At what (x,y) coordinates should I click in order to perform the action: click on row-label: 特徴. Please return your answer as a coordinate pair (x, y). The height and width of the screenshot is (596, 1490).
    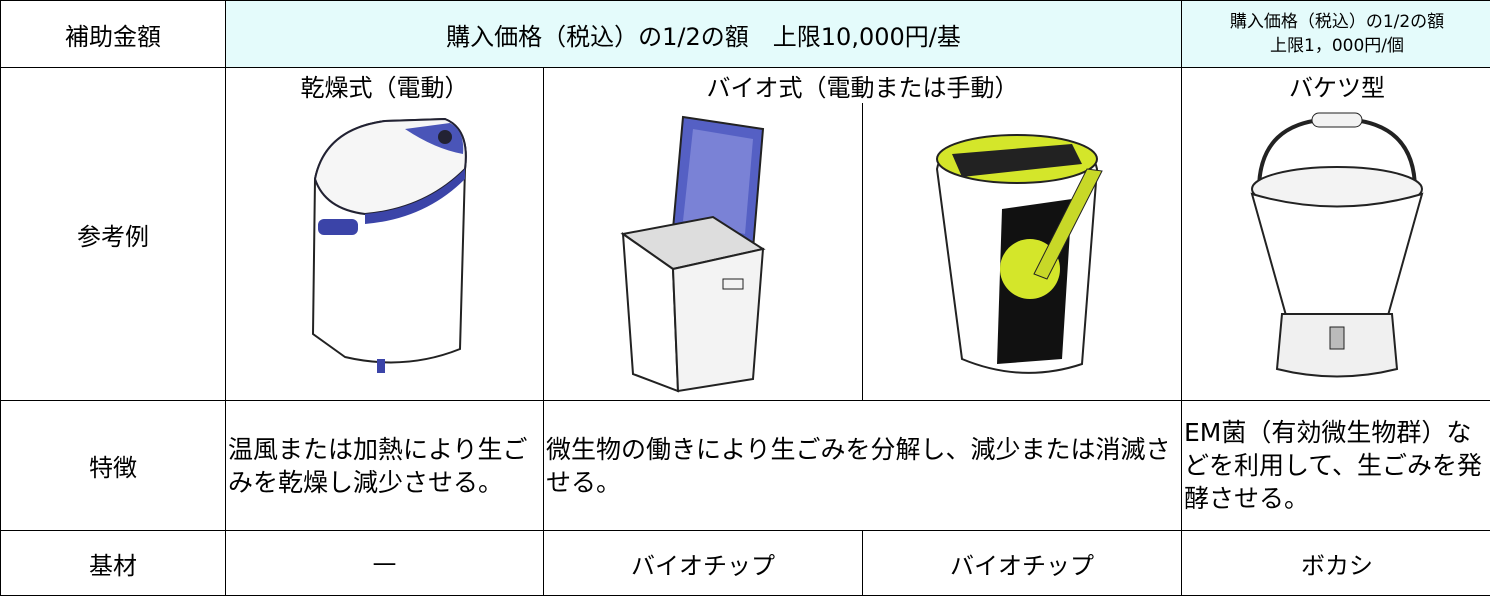
    Looking at the image, I should click on (113, 465).